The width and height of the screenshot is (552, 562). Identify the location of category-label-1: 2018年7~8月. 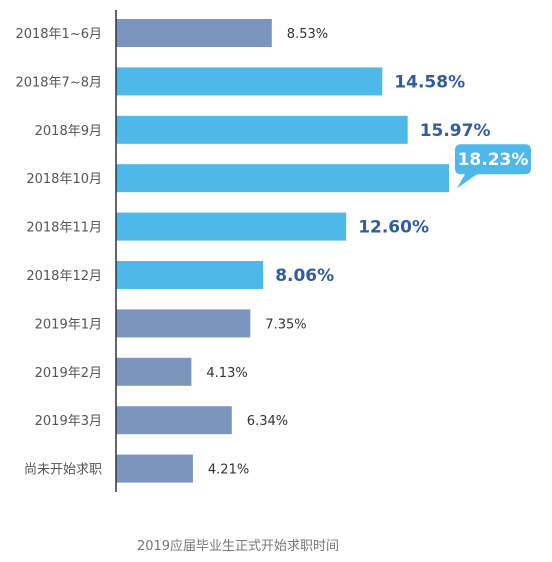
(58, 82).